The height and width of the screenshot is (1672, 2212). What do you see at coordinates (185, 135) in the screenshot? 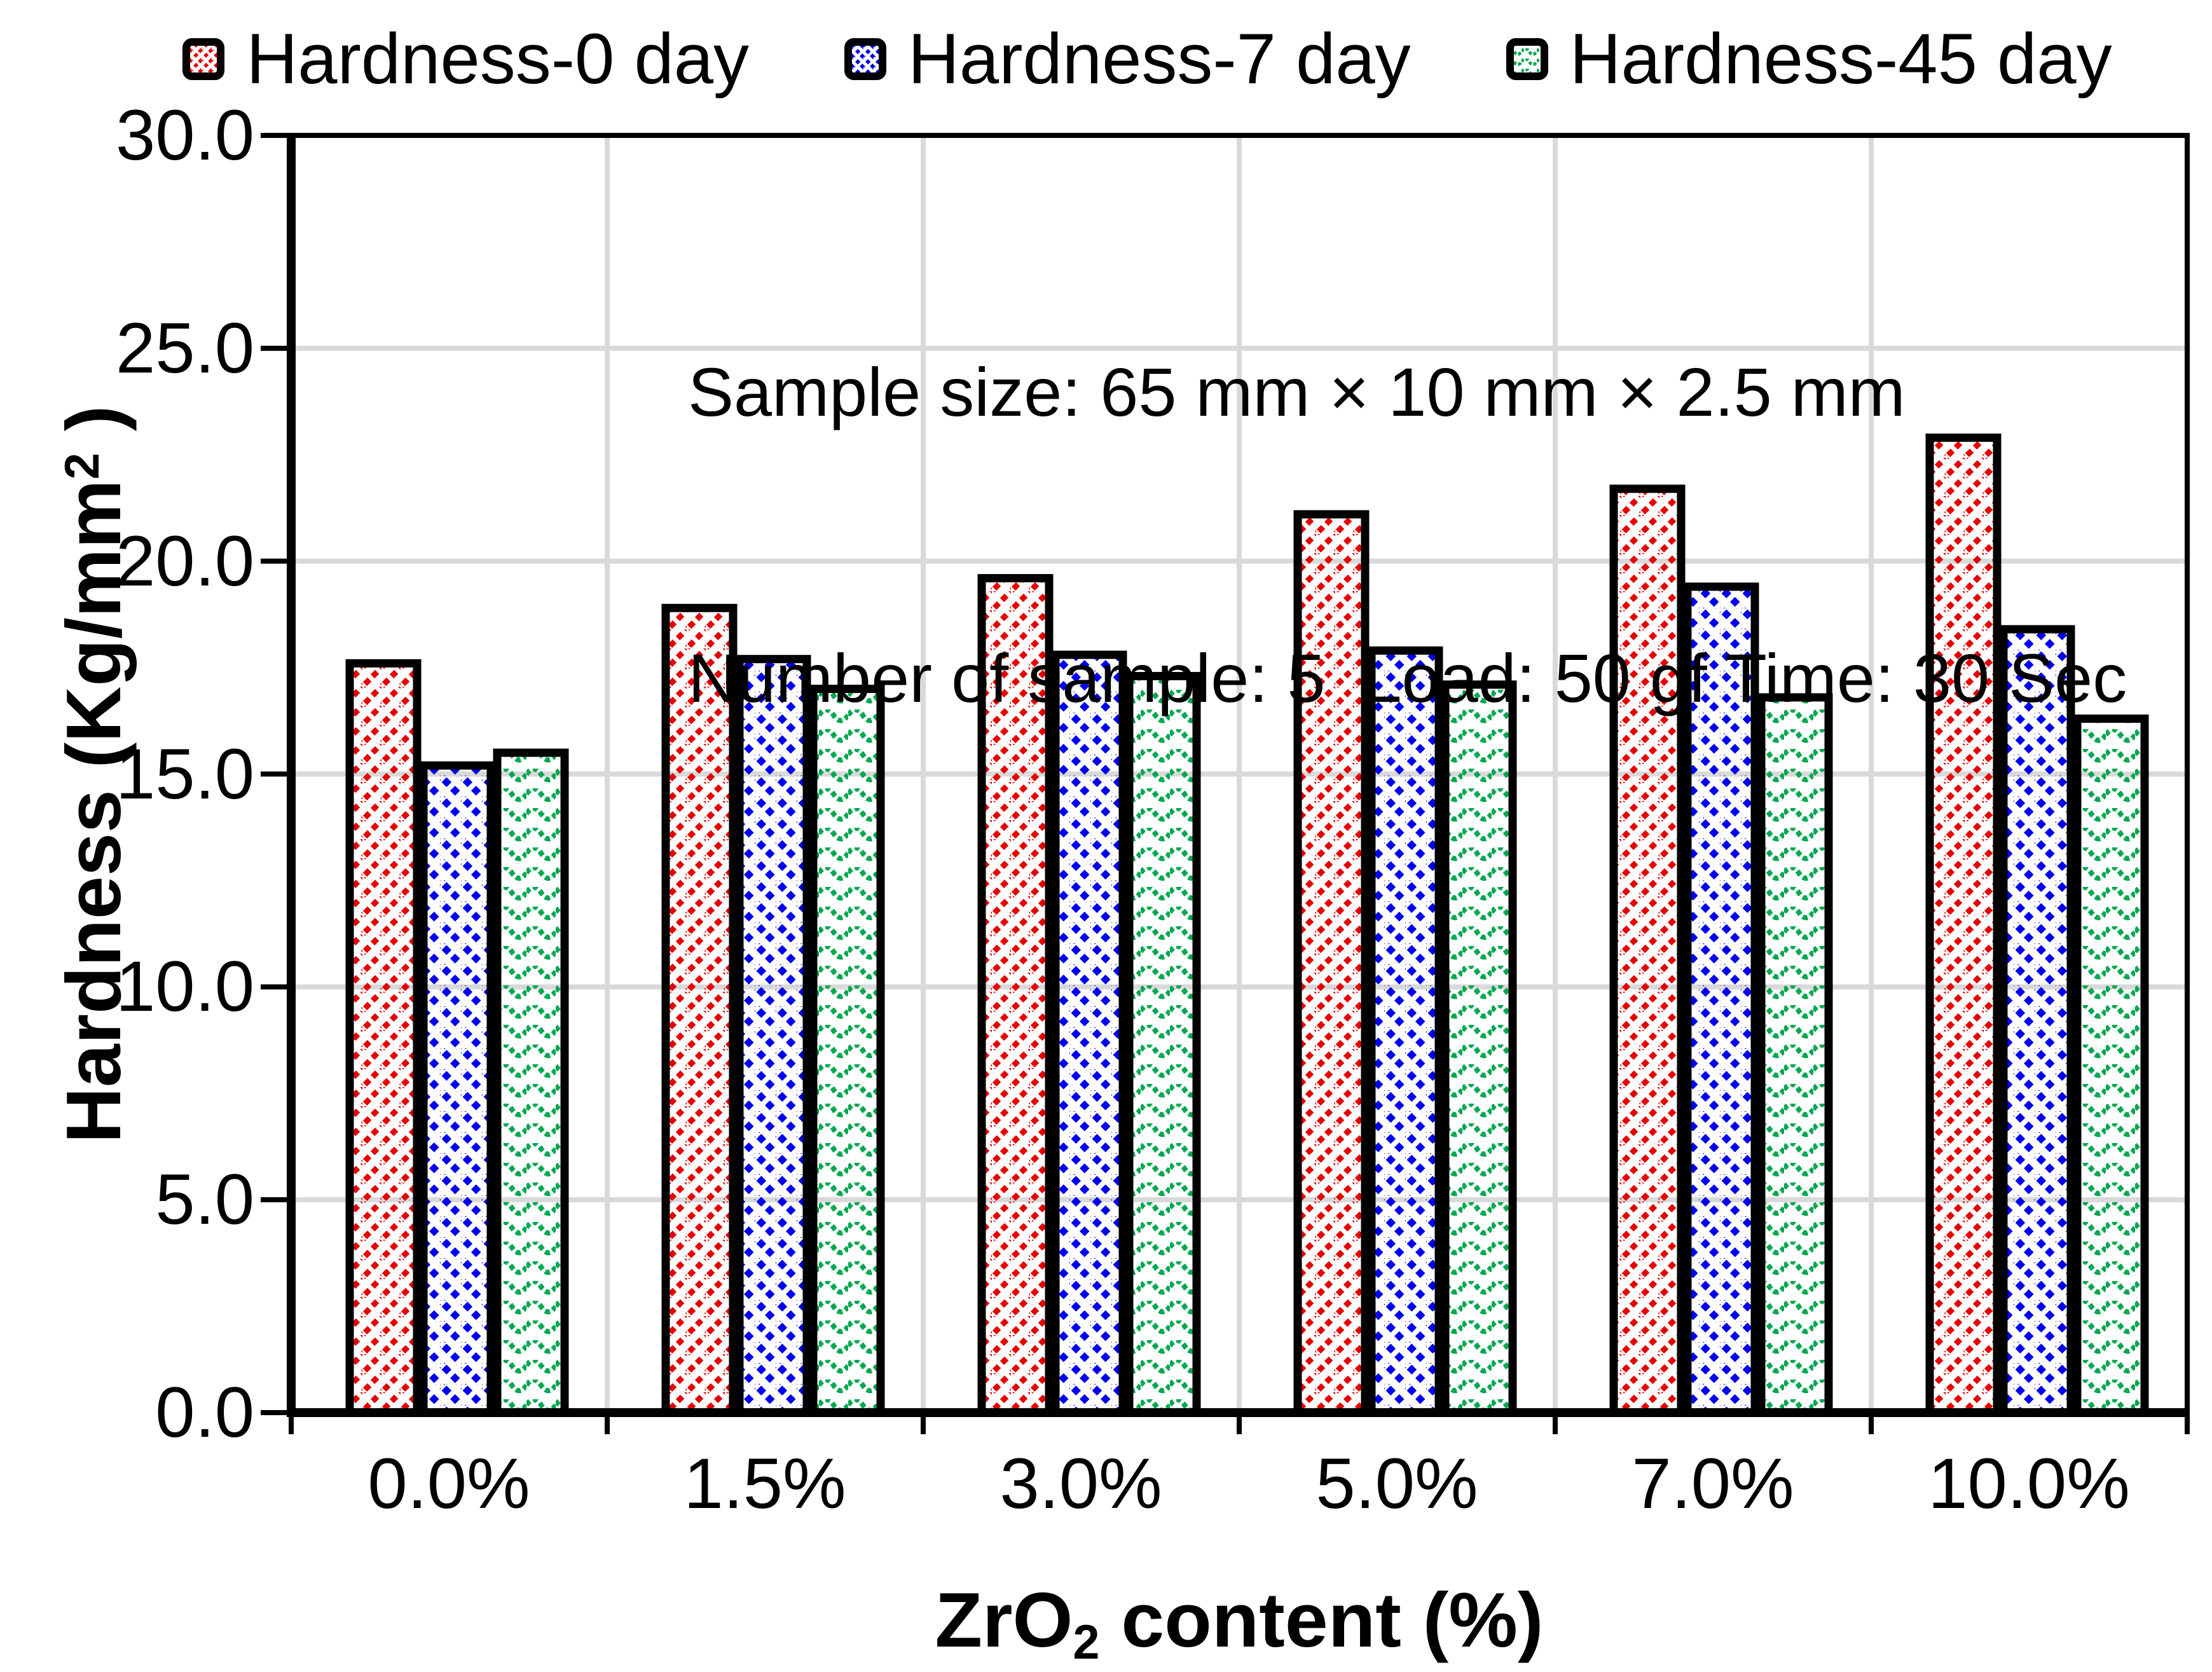
I see `y-tick-label: 30.0` at bounding box center [185, 135].